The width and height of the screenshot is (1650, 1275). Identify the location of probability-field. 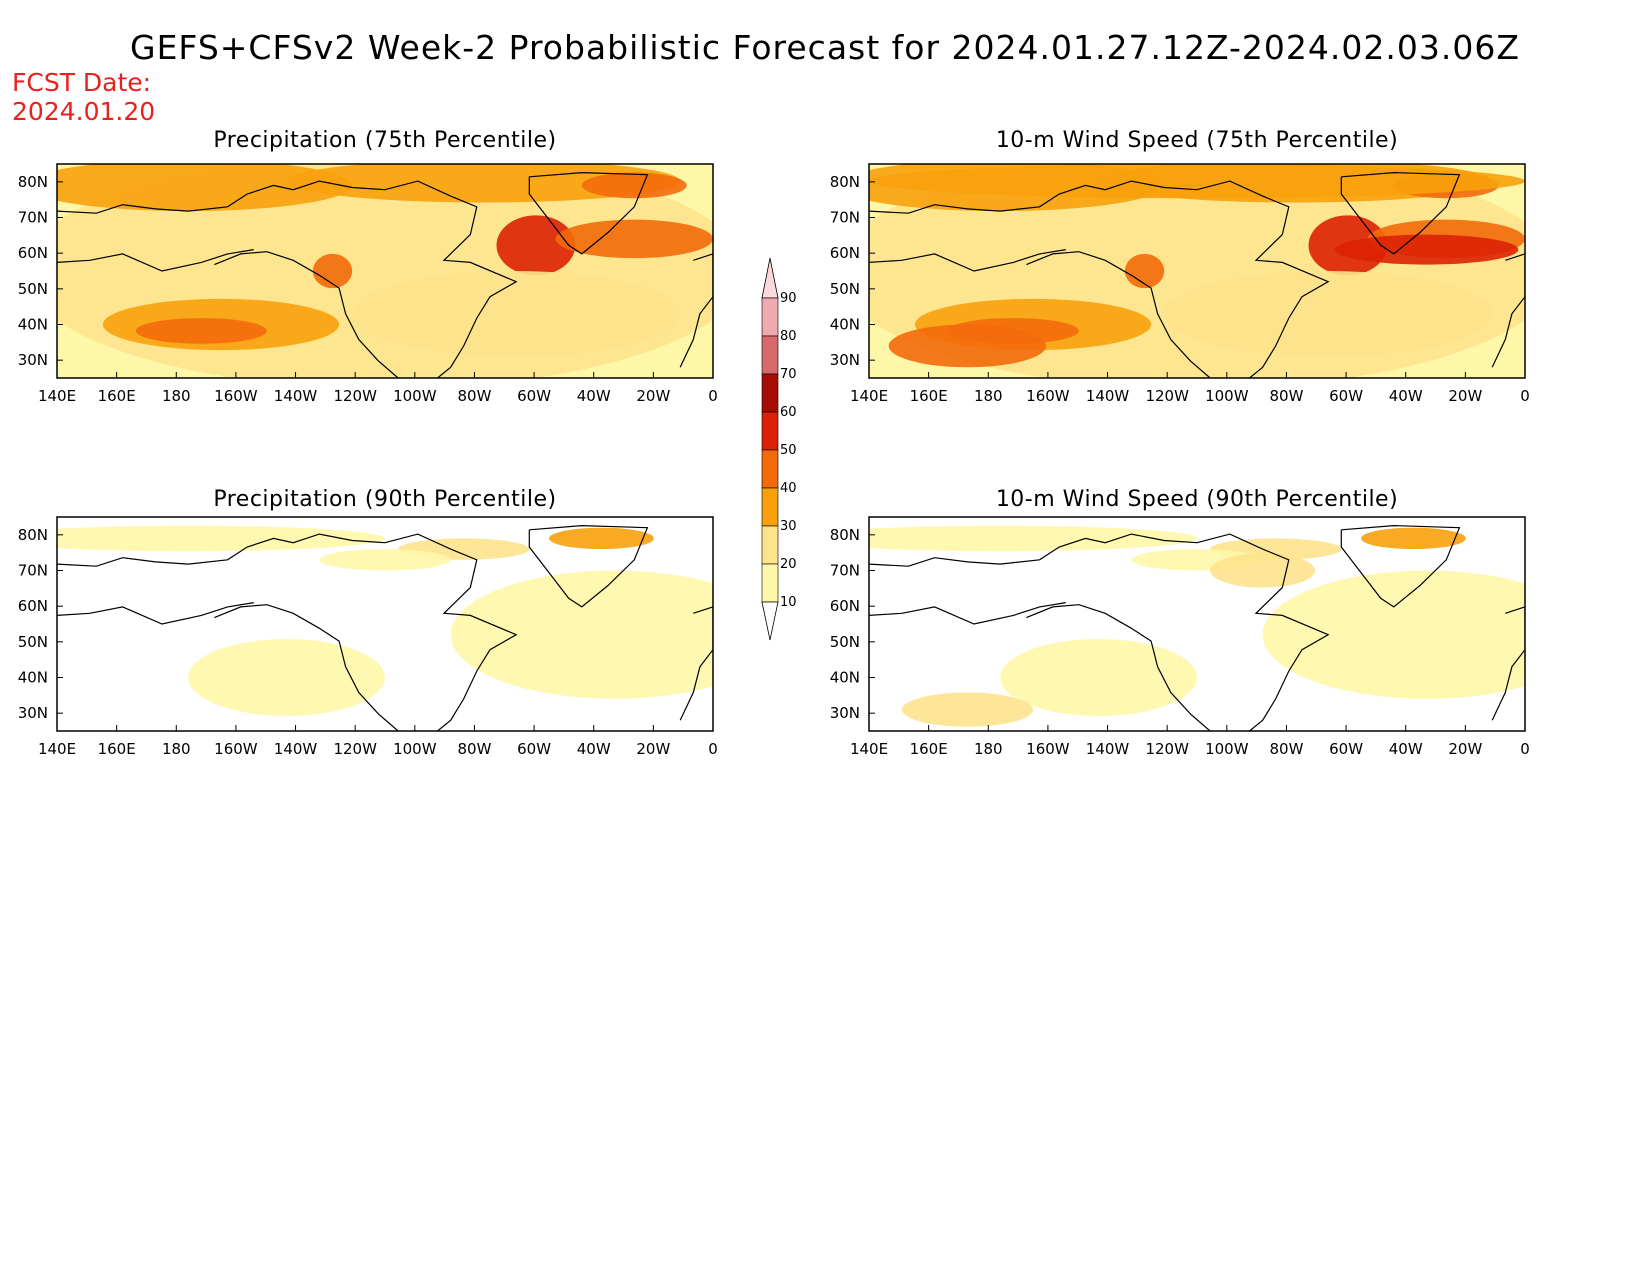
(1197, 627).